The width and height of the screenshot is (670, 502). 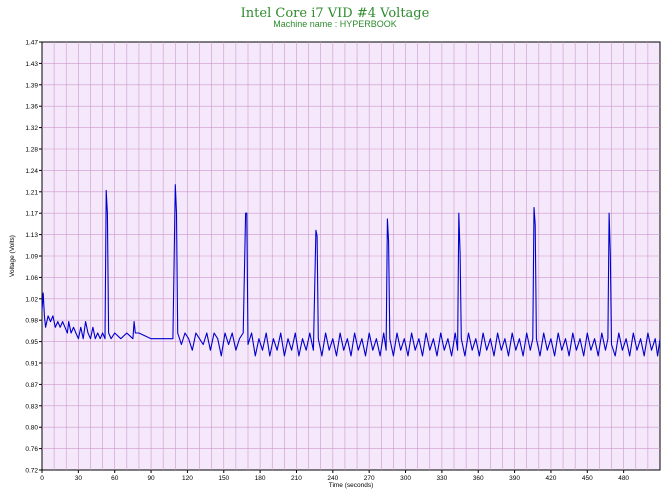 What do you see at coordinates (31, 342) in the screenshot?
I see `y-tick-label: 0.95` at bounding box center [31, 342].